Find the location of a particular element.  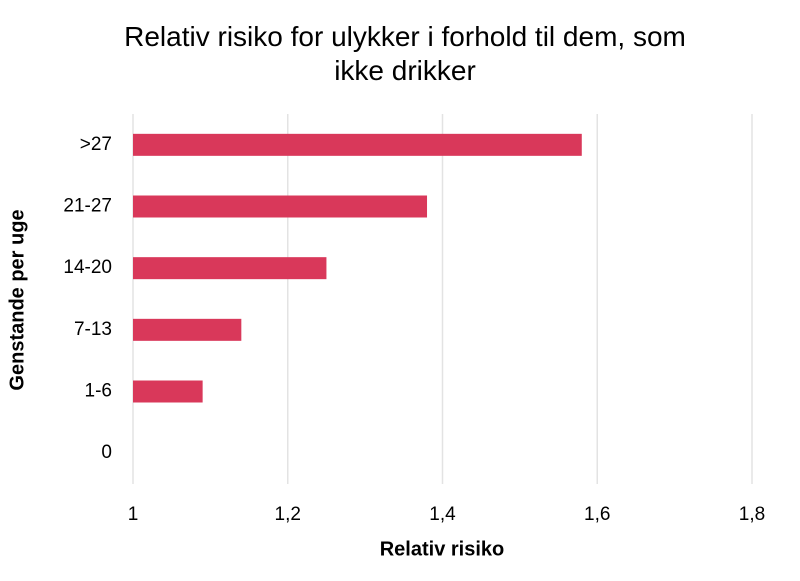

x-tick-label: 1,8 is located at coordinates (752, 514).